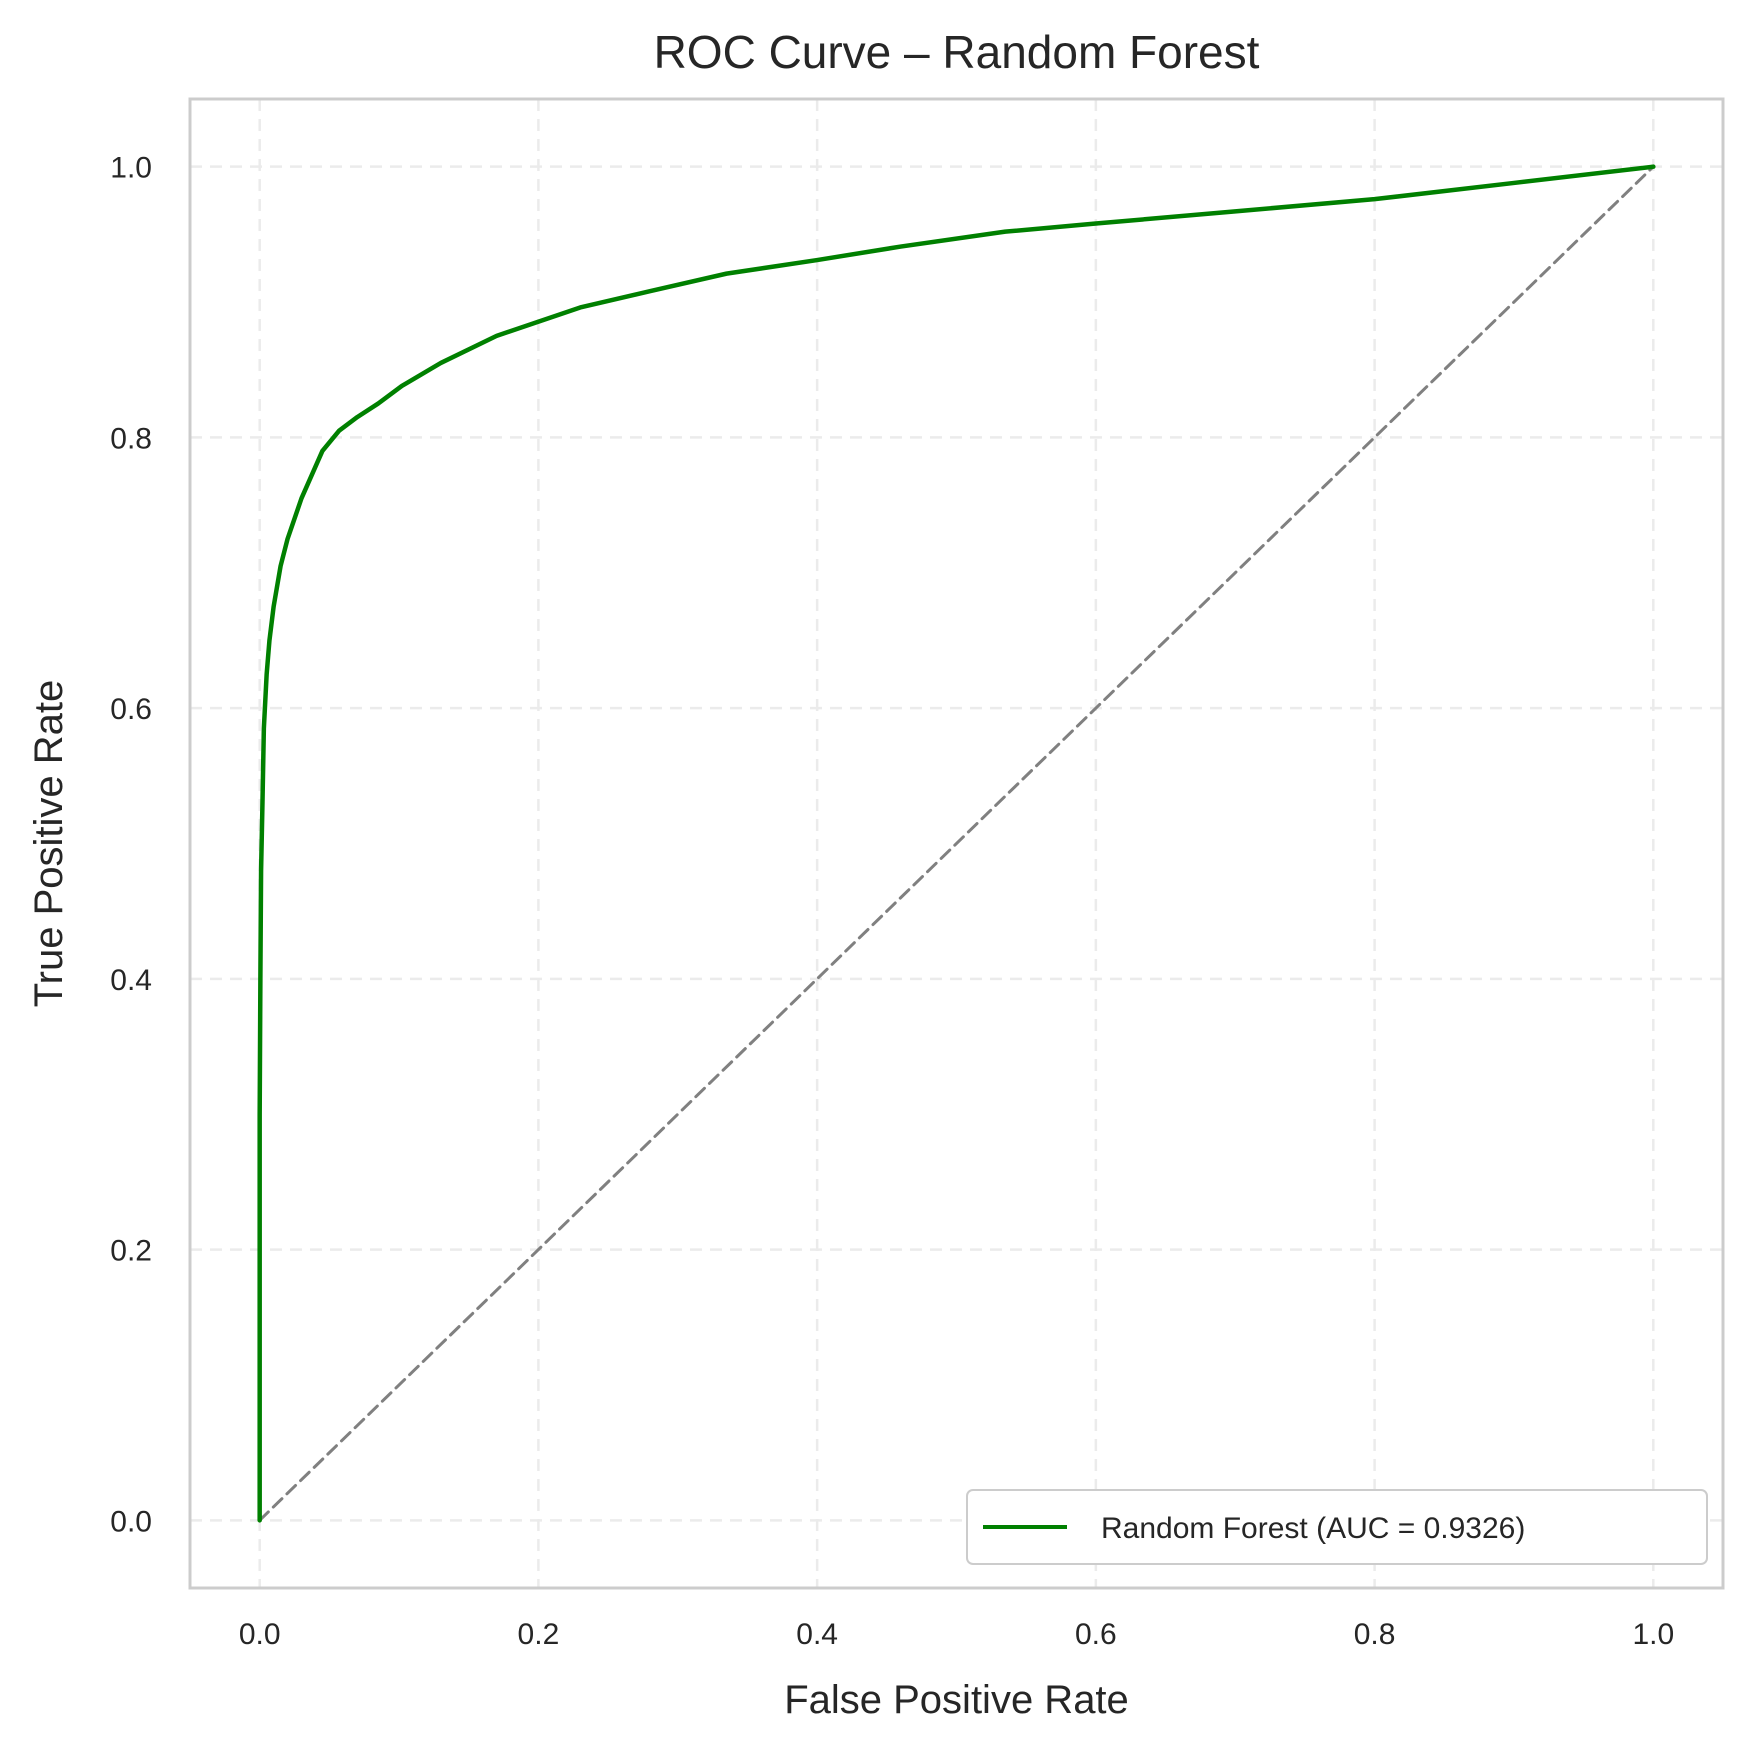 This screenshot has height=1749, width=1752. I want to click on y-tick-label: 0.4, so click(131, 980).